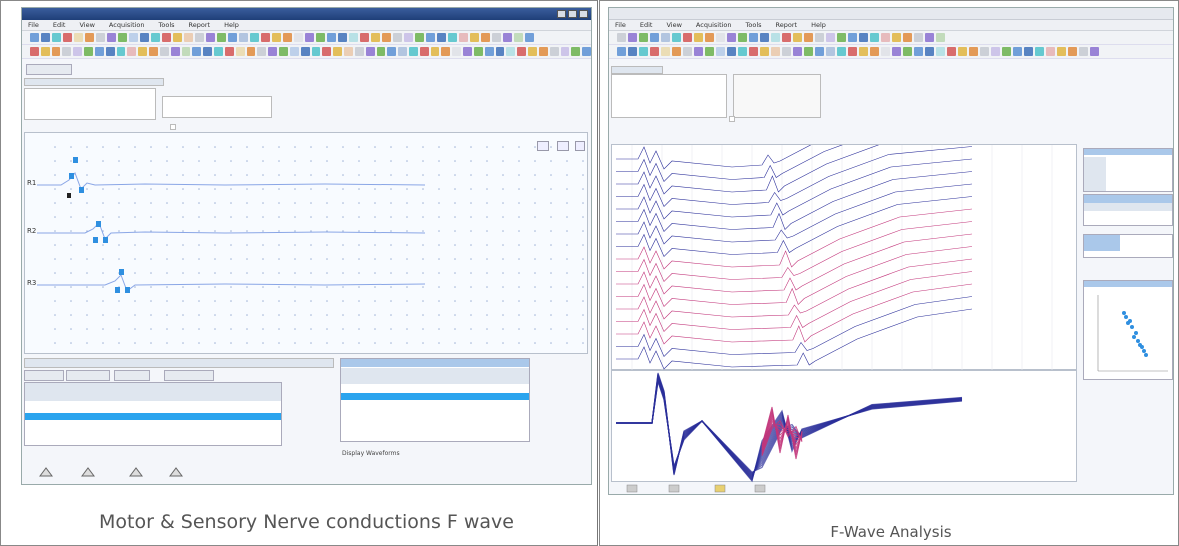  What do you see at coordinates (786, 25) in the screenshot?
I see `menu-item: Report` at bounding box center [786, 25].